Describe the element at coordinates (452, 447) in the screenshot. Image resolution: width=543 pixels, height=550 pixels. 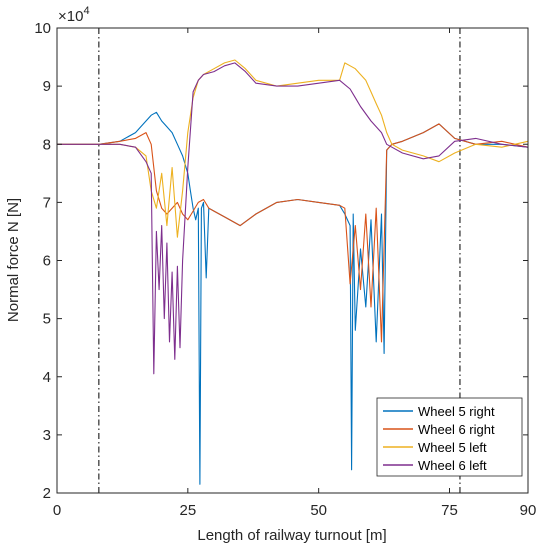
I see `legend-label-3: Wheel 5 left` at that location.